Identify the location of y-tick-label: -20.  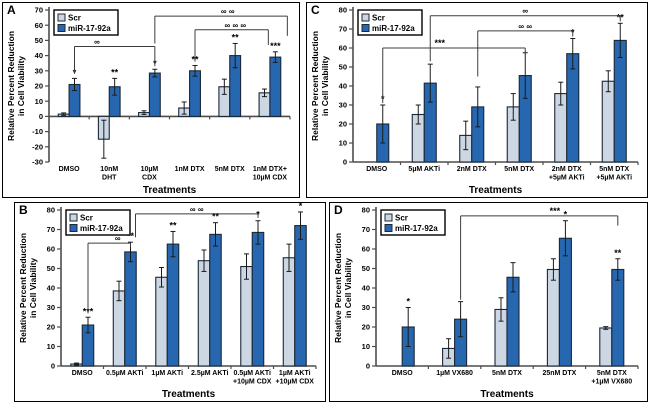
(37, 146).